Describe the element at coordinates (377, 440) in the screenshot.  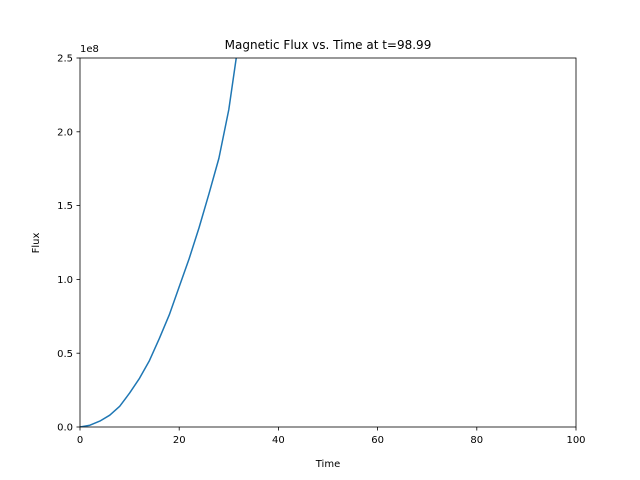
I see `x-tick-label: 60` at that location.